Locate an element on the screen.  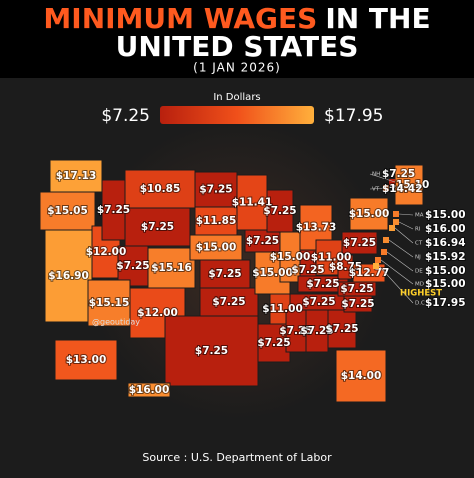
state-label: $16.90 is located at coordinates (68, 276).